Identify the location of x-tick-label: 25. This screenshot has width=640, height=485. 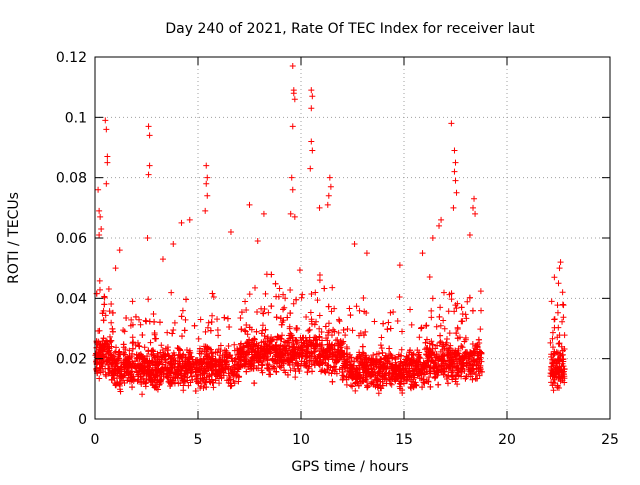
(610, 440).